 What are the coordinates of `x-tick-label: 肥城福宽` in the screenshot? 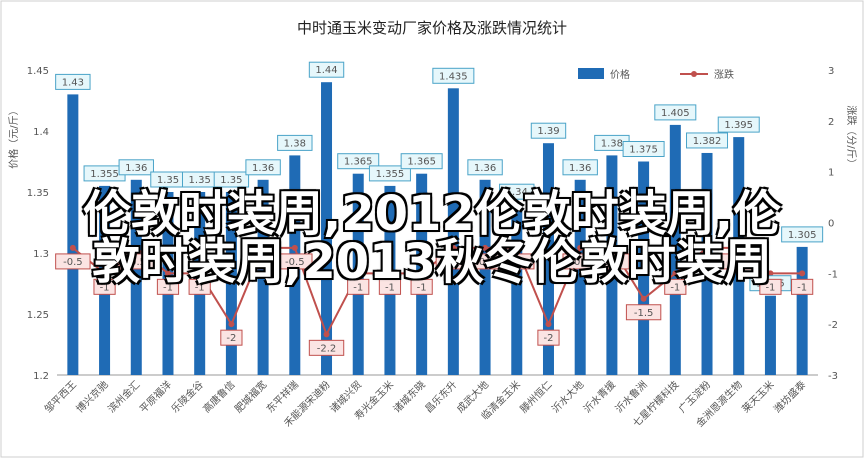 It's located at (250, 396).